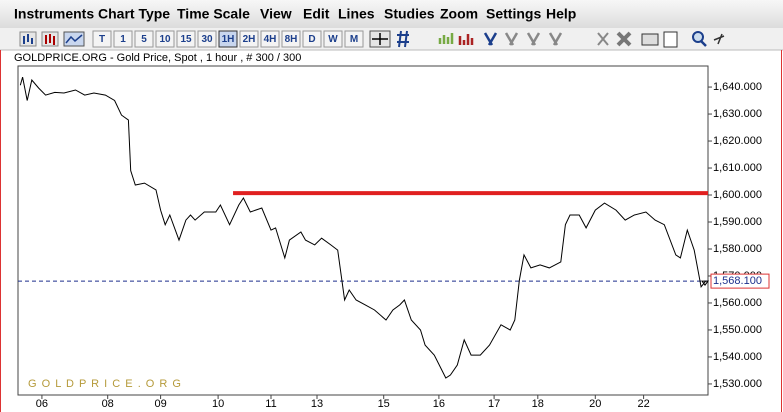 The width and height of the screenshot is (783, 412). Describe the element at coordinates (737, 249) in the screenshot. I see `y-tick-label: 1,580.000` at that location.